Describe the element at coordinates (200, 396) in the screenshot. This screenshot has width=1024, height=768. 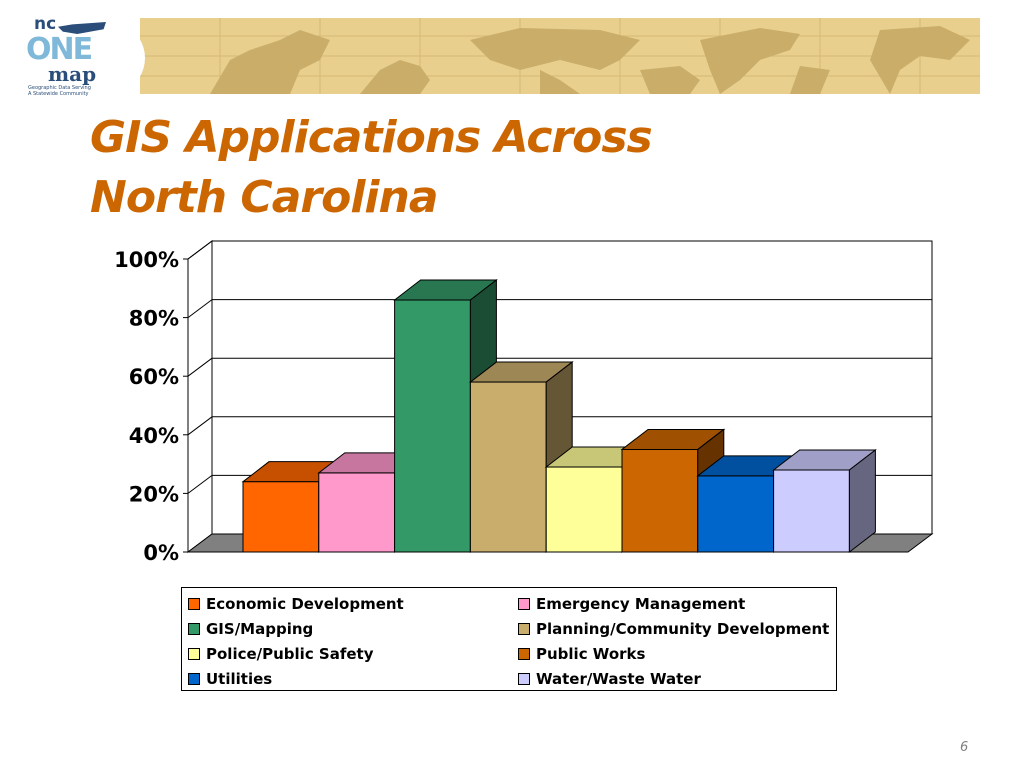
I see `chart-side-wall` at that location.